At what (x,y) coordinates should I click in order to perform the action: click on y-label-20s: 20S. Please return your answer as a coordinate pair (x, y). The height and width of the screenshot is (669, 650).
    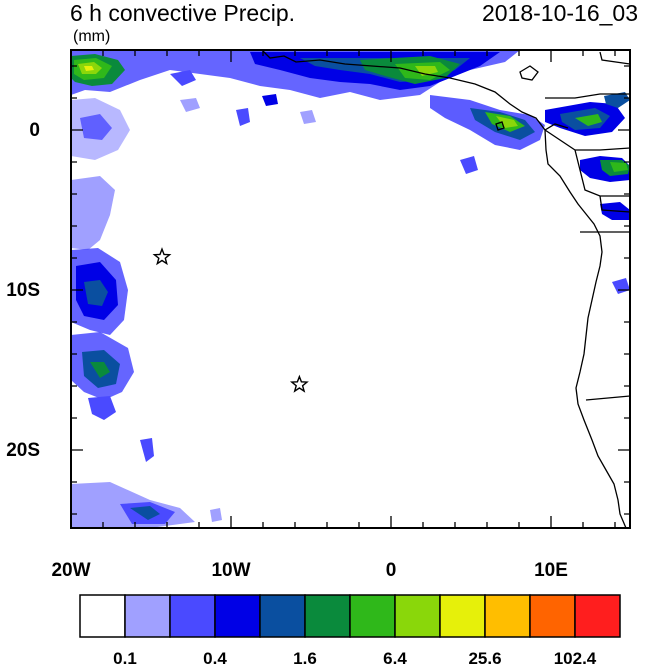
    Looking at the image, I should click on (23, 450).